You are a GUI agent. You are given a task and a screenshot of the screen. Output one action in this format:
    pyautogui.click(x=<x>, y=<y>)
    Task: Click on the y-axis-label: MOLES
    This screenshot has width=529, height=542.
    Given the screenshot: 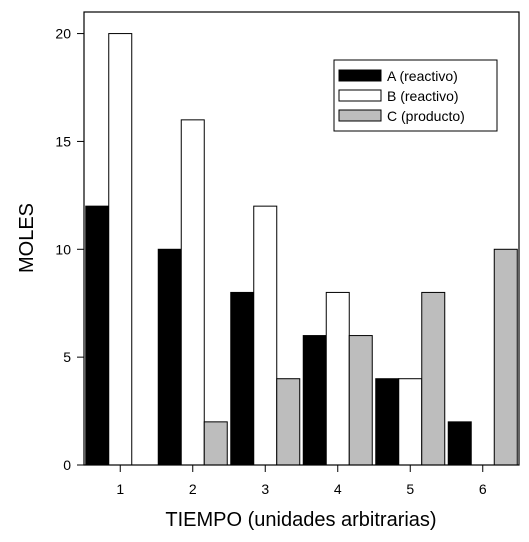 What is the action you would take?
    pyautogui.click(x=27, y=238)
    